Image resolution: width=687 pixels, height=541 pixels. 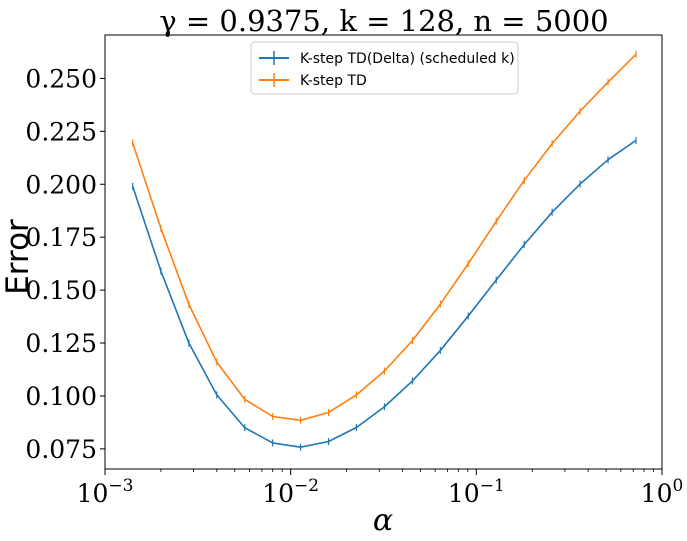 What do you see at coordinates (306, 486) in the screenshot?
I see `x-tick-label-exp-1: −2` at bounding box center [306, 486].